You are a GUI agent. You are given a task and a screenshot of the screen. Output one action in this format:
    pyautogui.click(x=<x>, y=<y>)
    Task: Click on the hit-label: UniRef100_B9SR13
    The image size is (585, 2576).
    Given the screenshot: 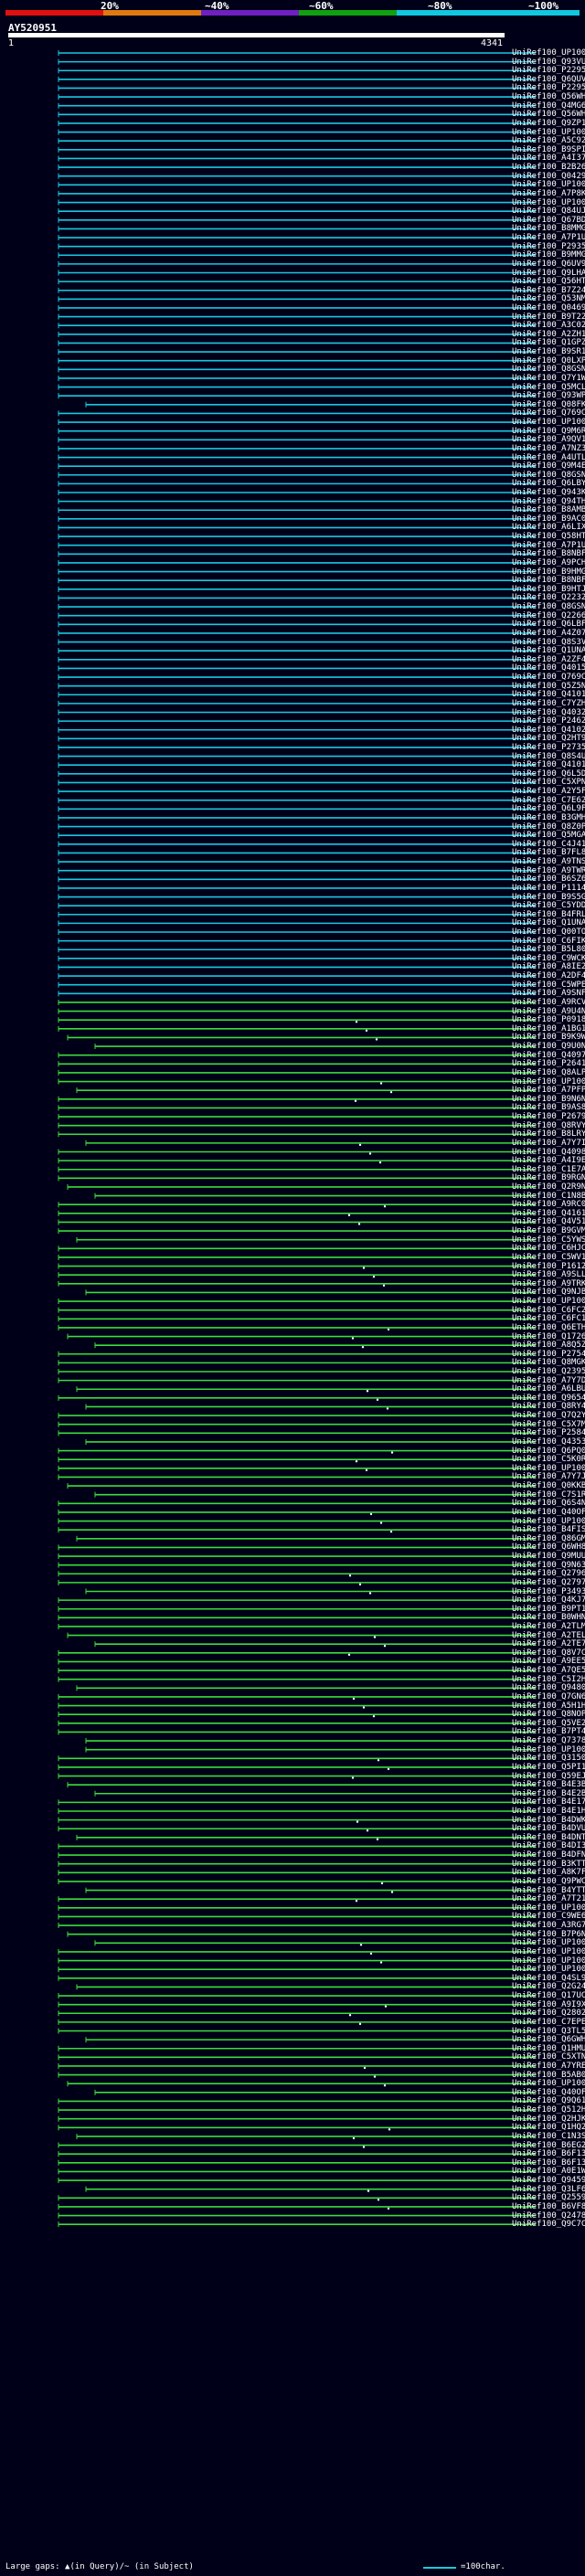 What is the action you would take?
    pyautogui.click(x=548, y=352)
    